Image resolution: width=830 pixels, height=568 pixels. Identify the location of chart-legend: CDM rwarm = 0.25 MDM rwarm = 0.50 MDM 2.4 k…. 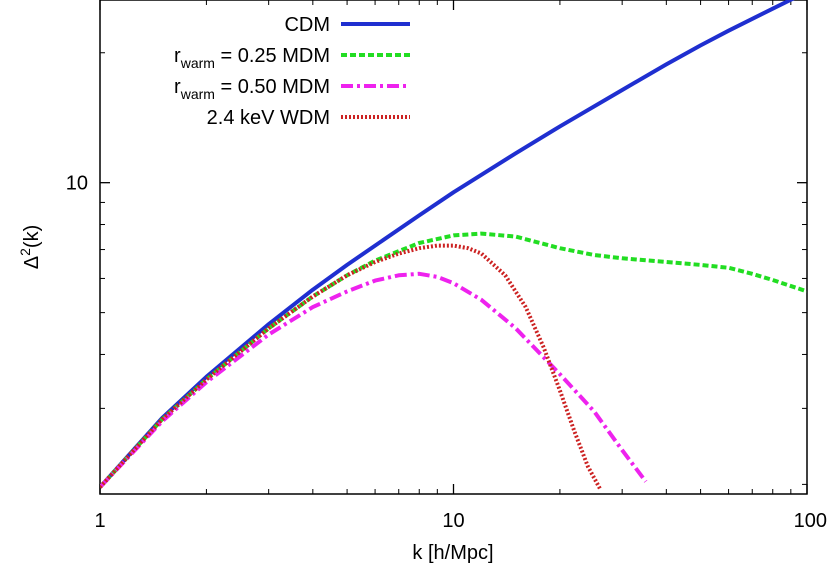
(292, 71).